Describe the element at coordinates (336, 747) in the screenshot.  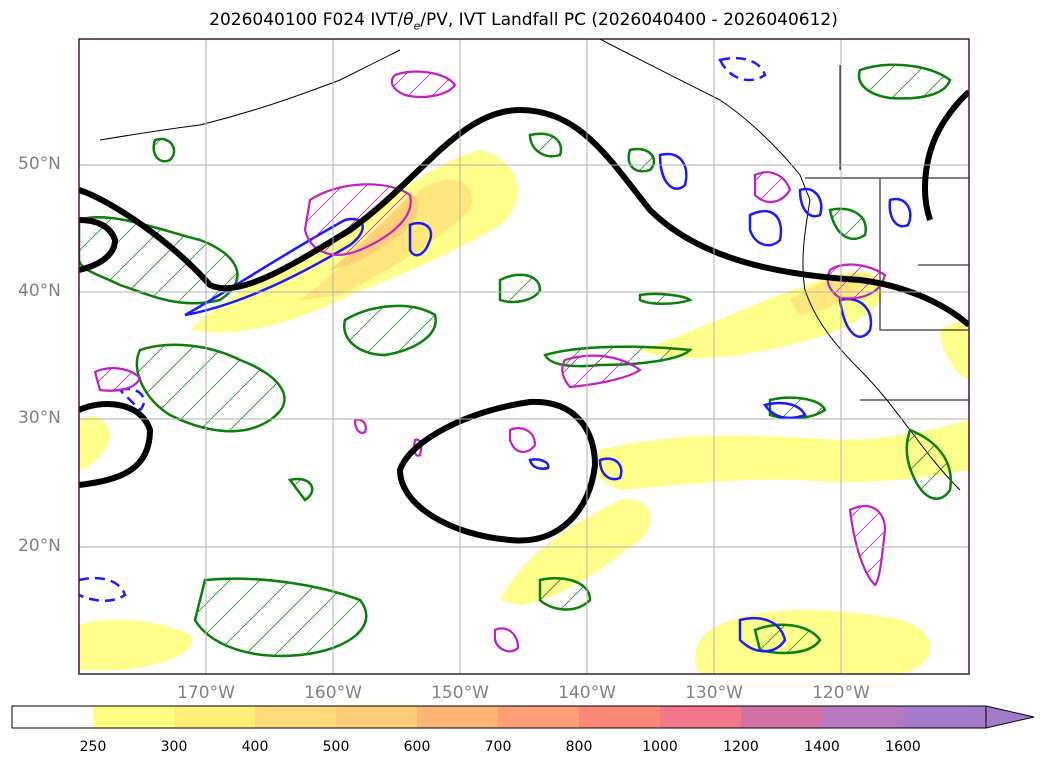
I see `colorbar-label: 500` at that location.